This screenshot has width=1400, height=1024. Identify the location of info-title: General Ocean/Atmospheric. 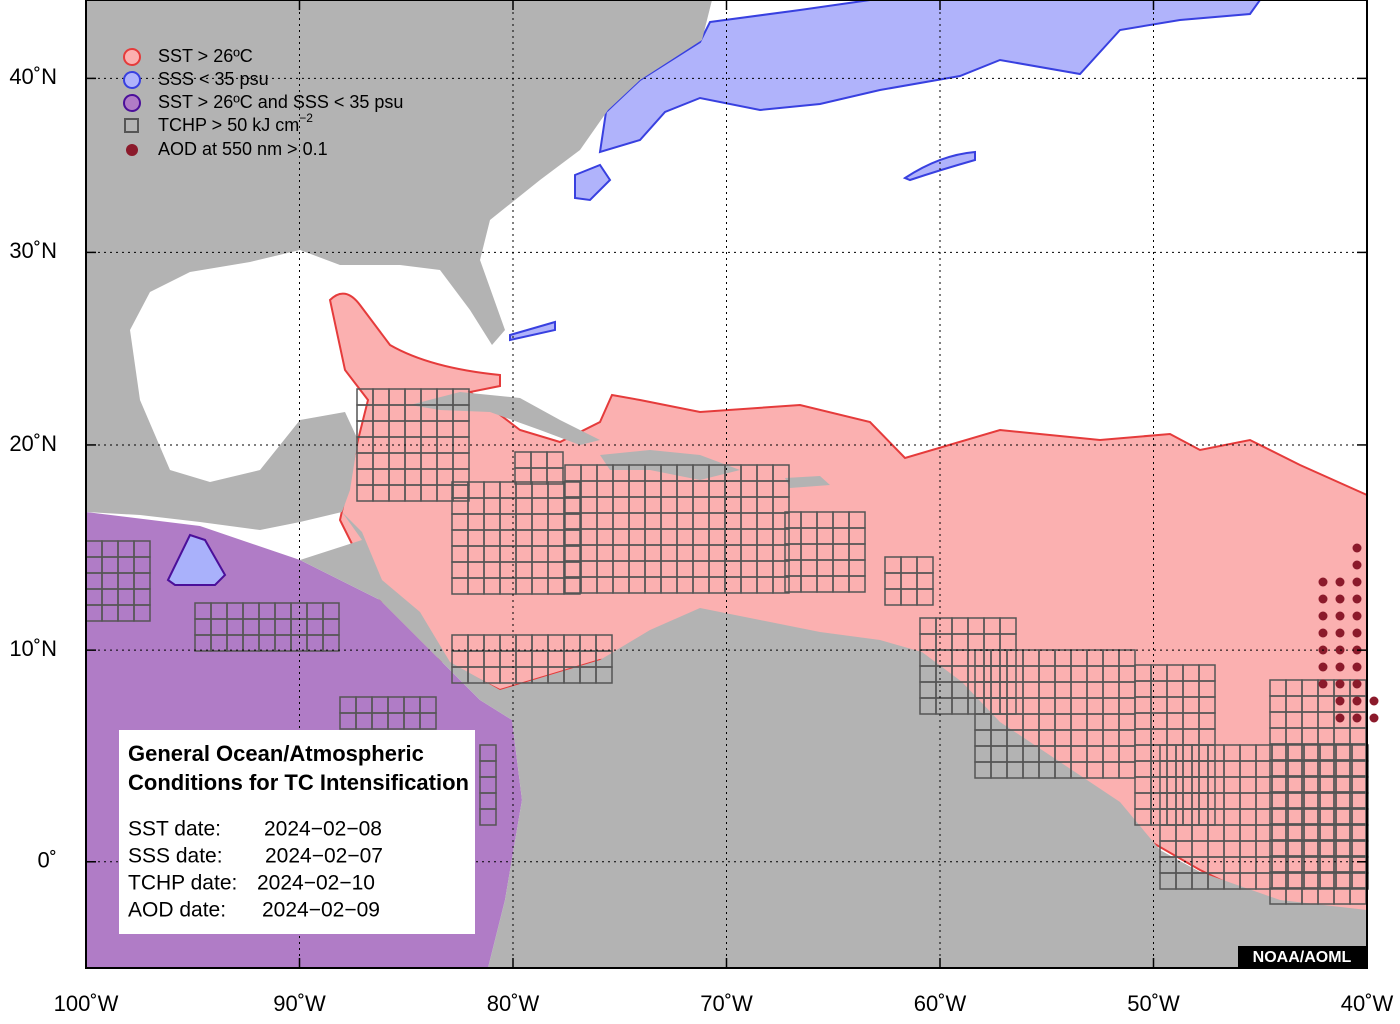
(276, 753).